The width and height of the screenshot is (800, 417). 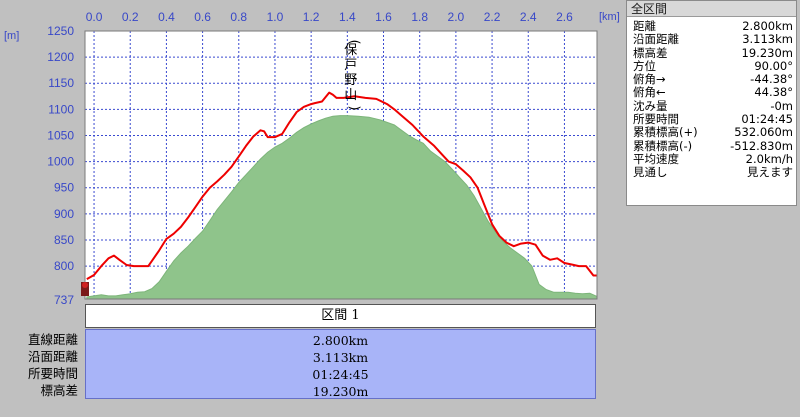 I want to click on summary-row: 沿面距離 3.113km, so click(x=713, y=39).